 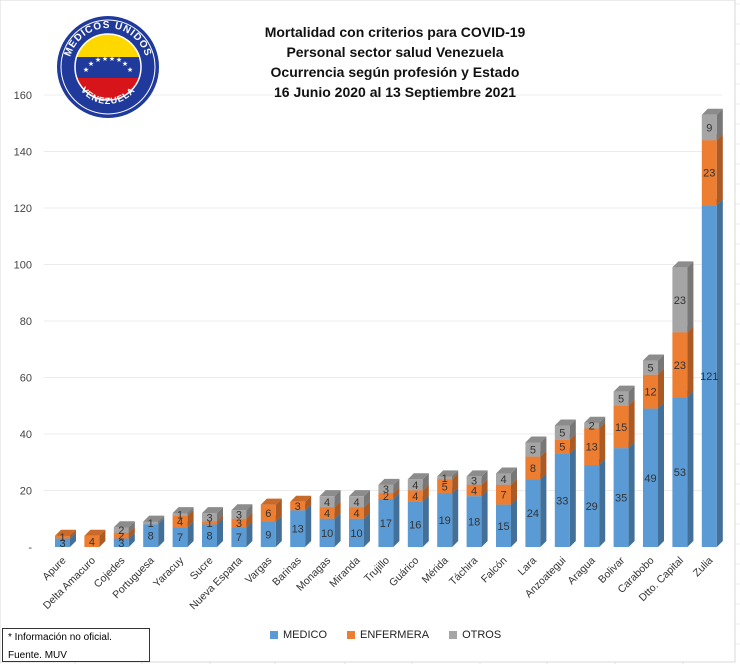 What do you see at coordinates (327, 534) in the screenshot?
I see `data-label-medico: 10` at bounding box center [327, 534].